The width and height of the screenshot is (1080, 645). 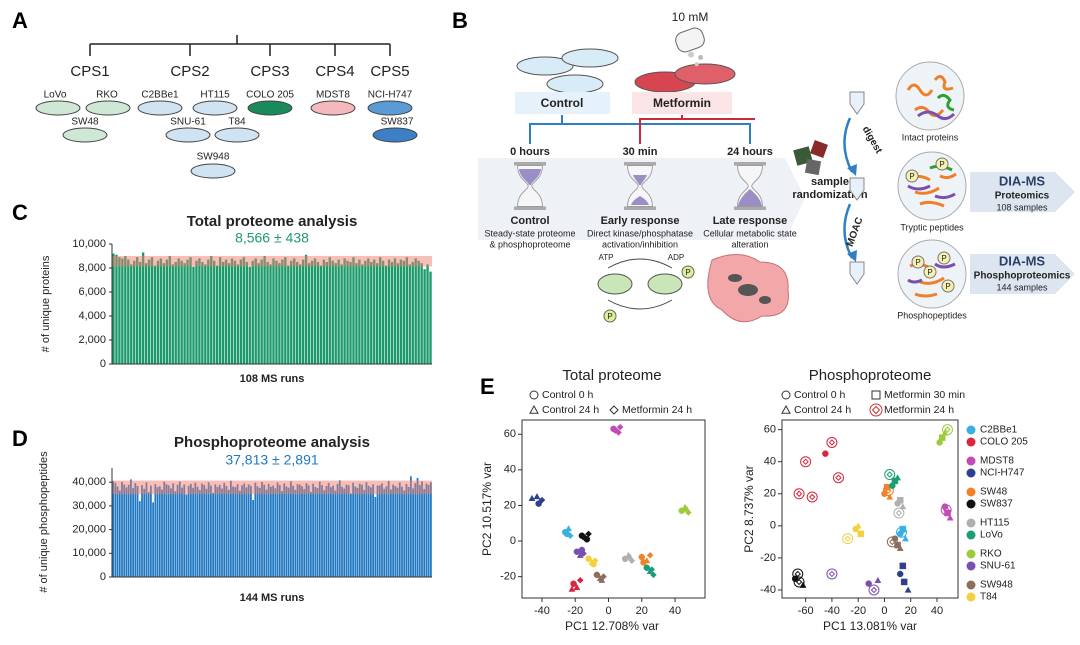 I want to click on y-tick-label: 0, so click(x=103, y=577).